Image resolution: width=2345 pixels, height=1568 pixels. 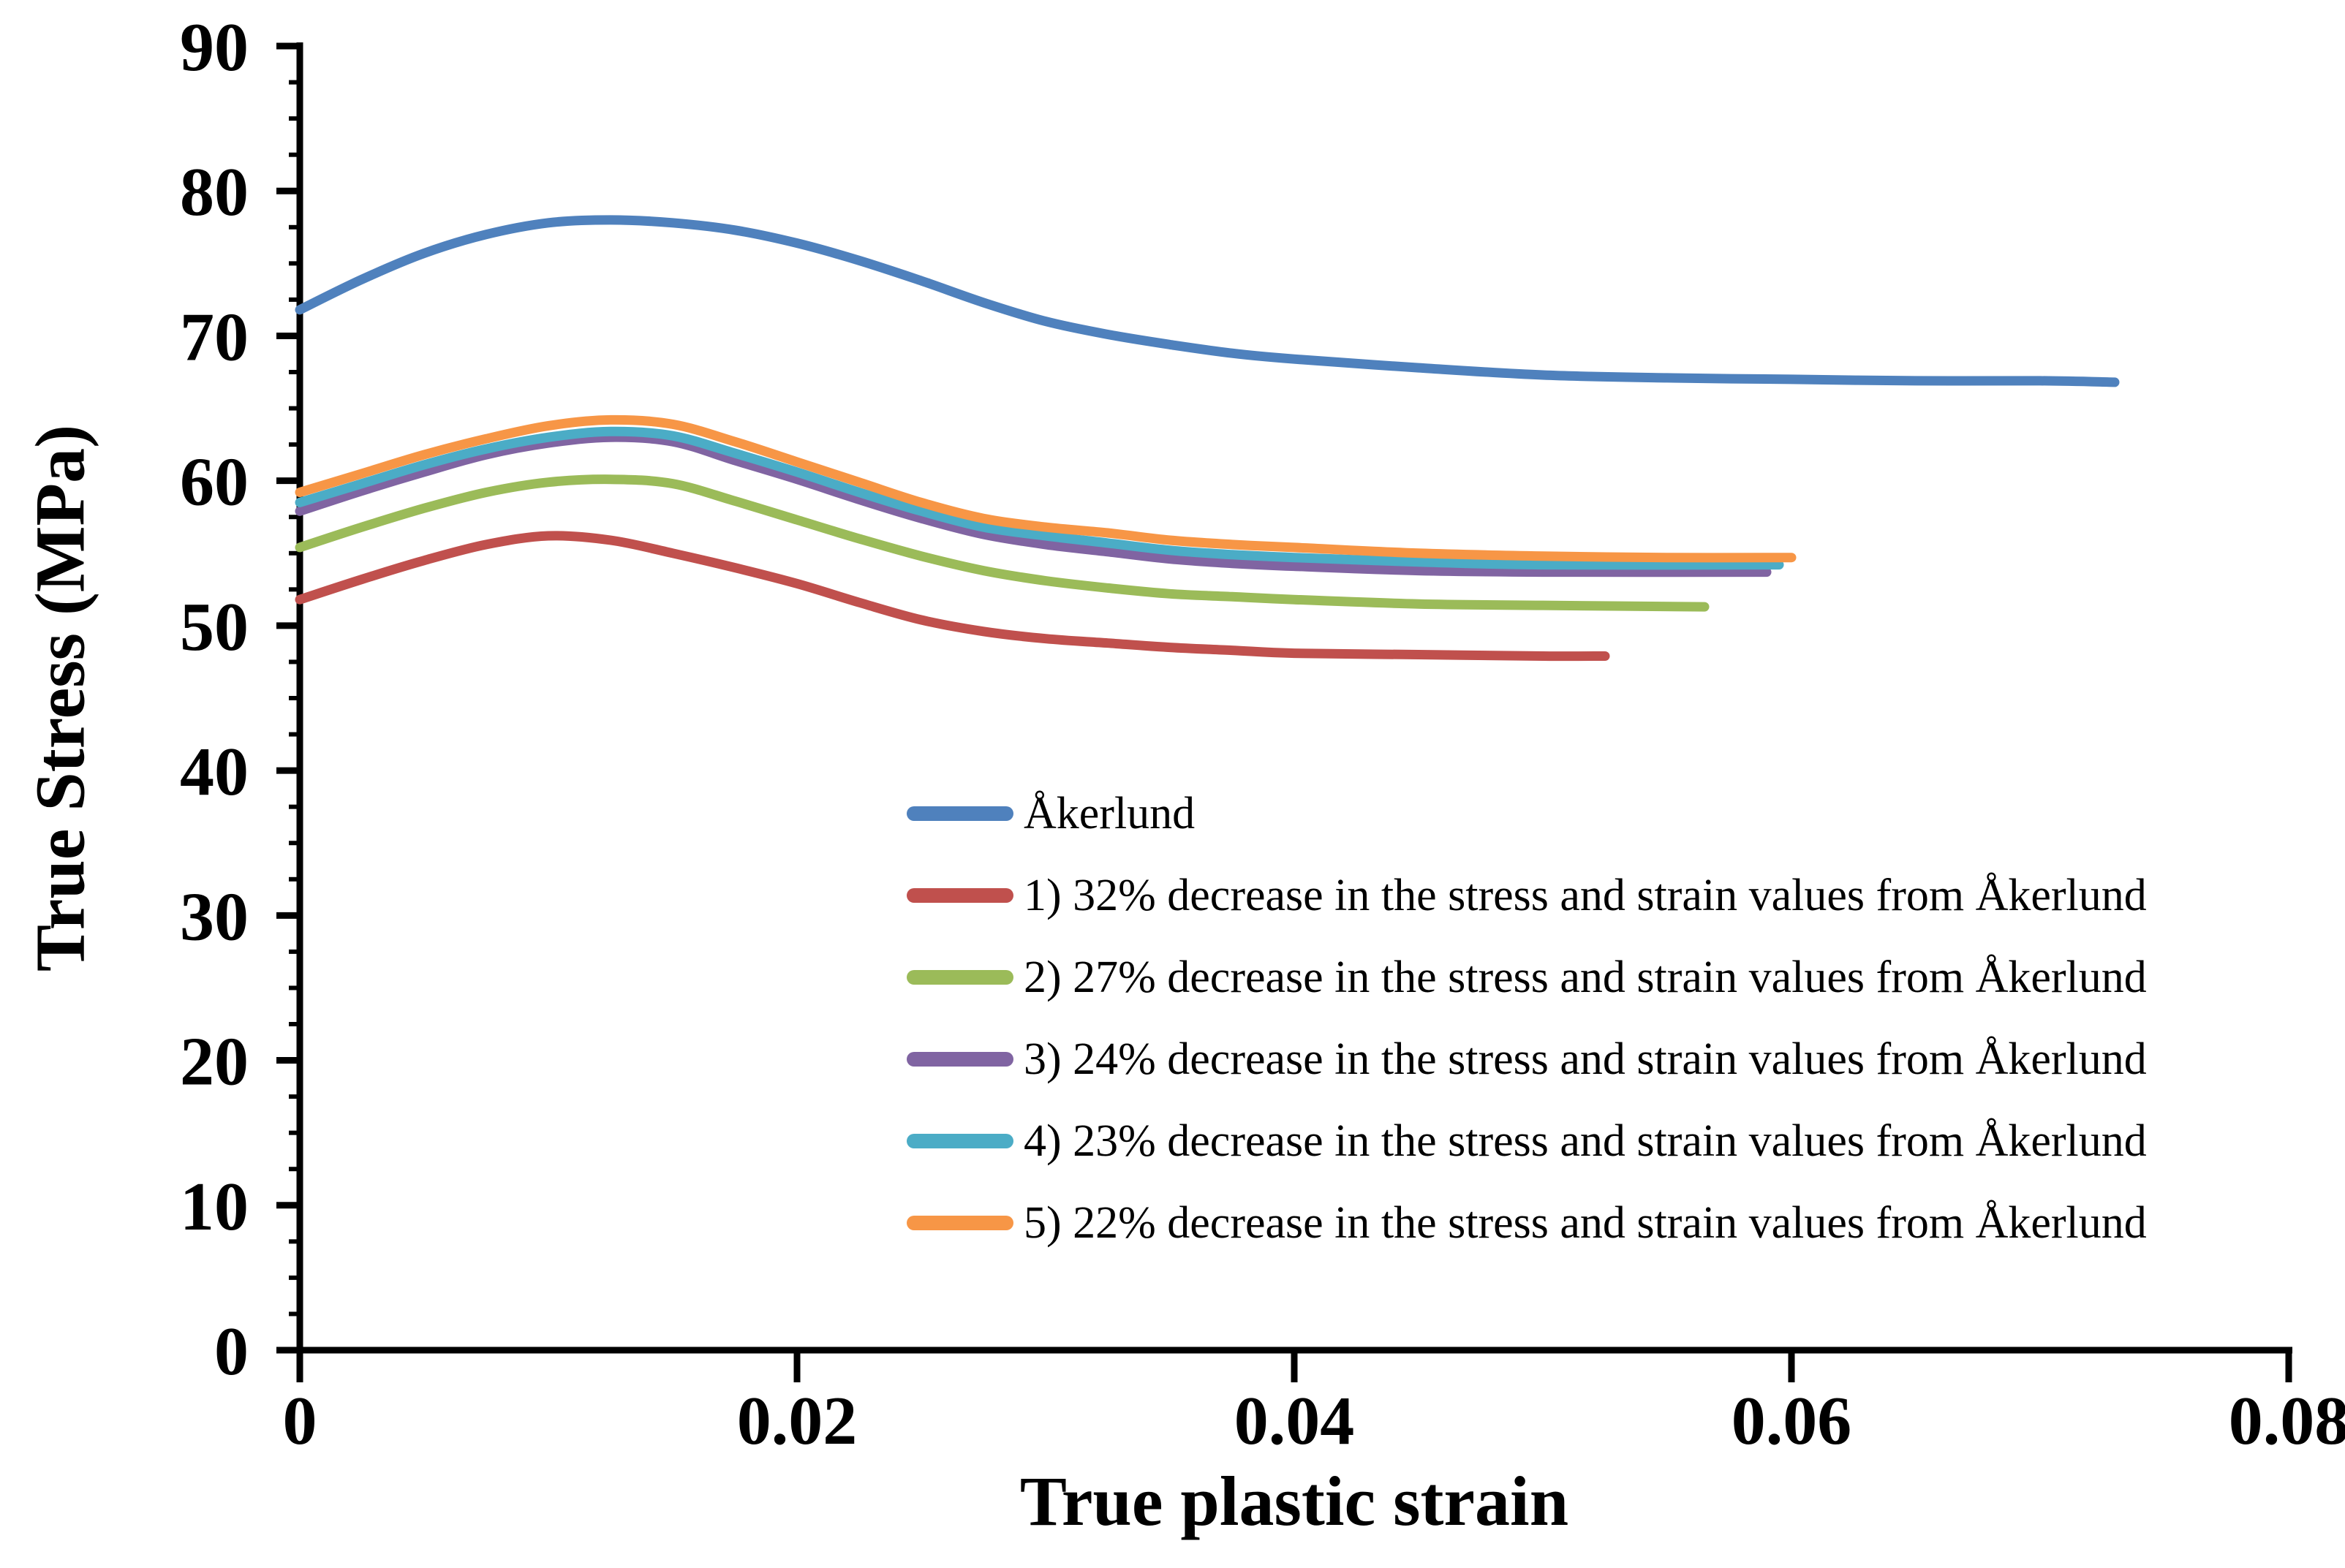 I want to click on y-tick-label: 10, so click(x=214, y=1207).